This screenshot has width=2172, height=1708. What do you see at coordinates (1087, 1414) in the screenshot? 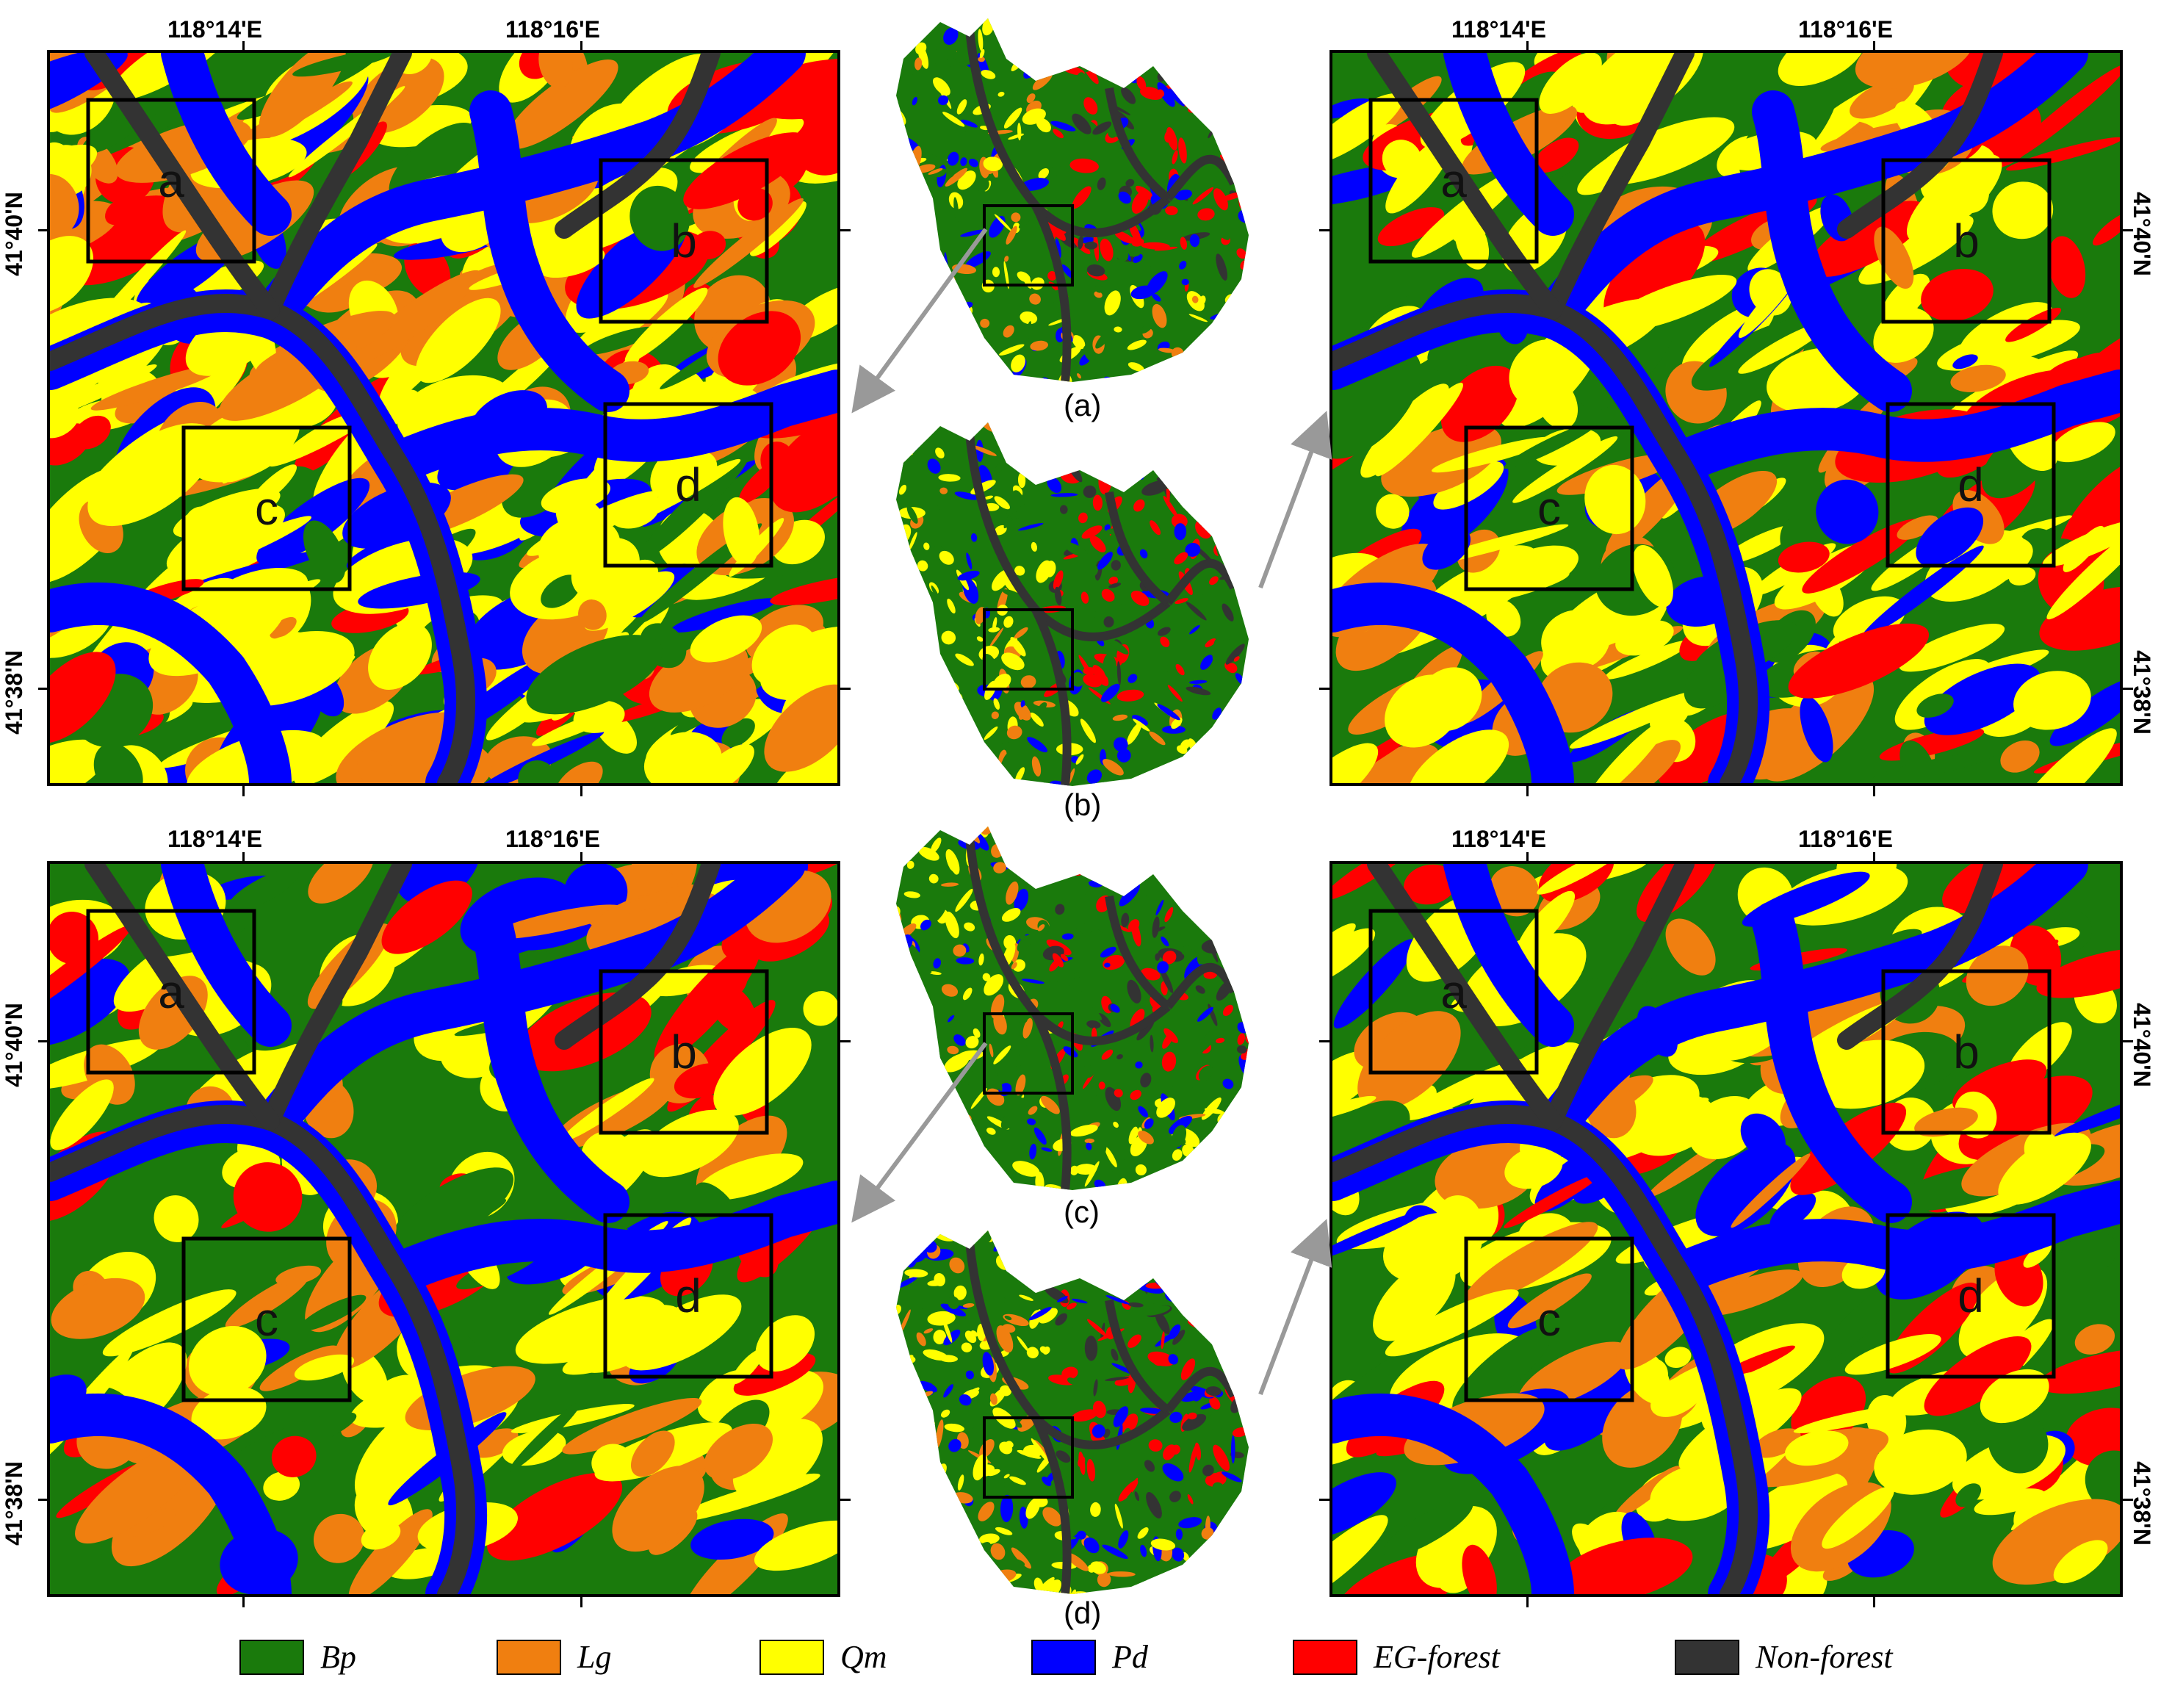
I see `overview-map-d` at bounding box center [1087, 1414].